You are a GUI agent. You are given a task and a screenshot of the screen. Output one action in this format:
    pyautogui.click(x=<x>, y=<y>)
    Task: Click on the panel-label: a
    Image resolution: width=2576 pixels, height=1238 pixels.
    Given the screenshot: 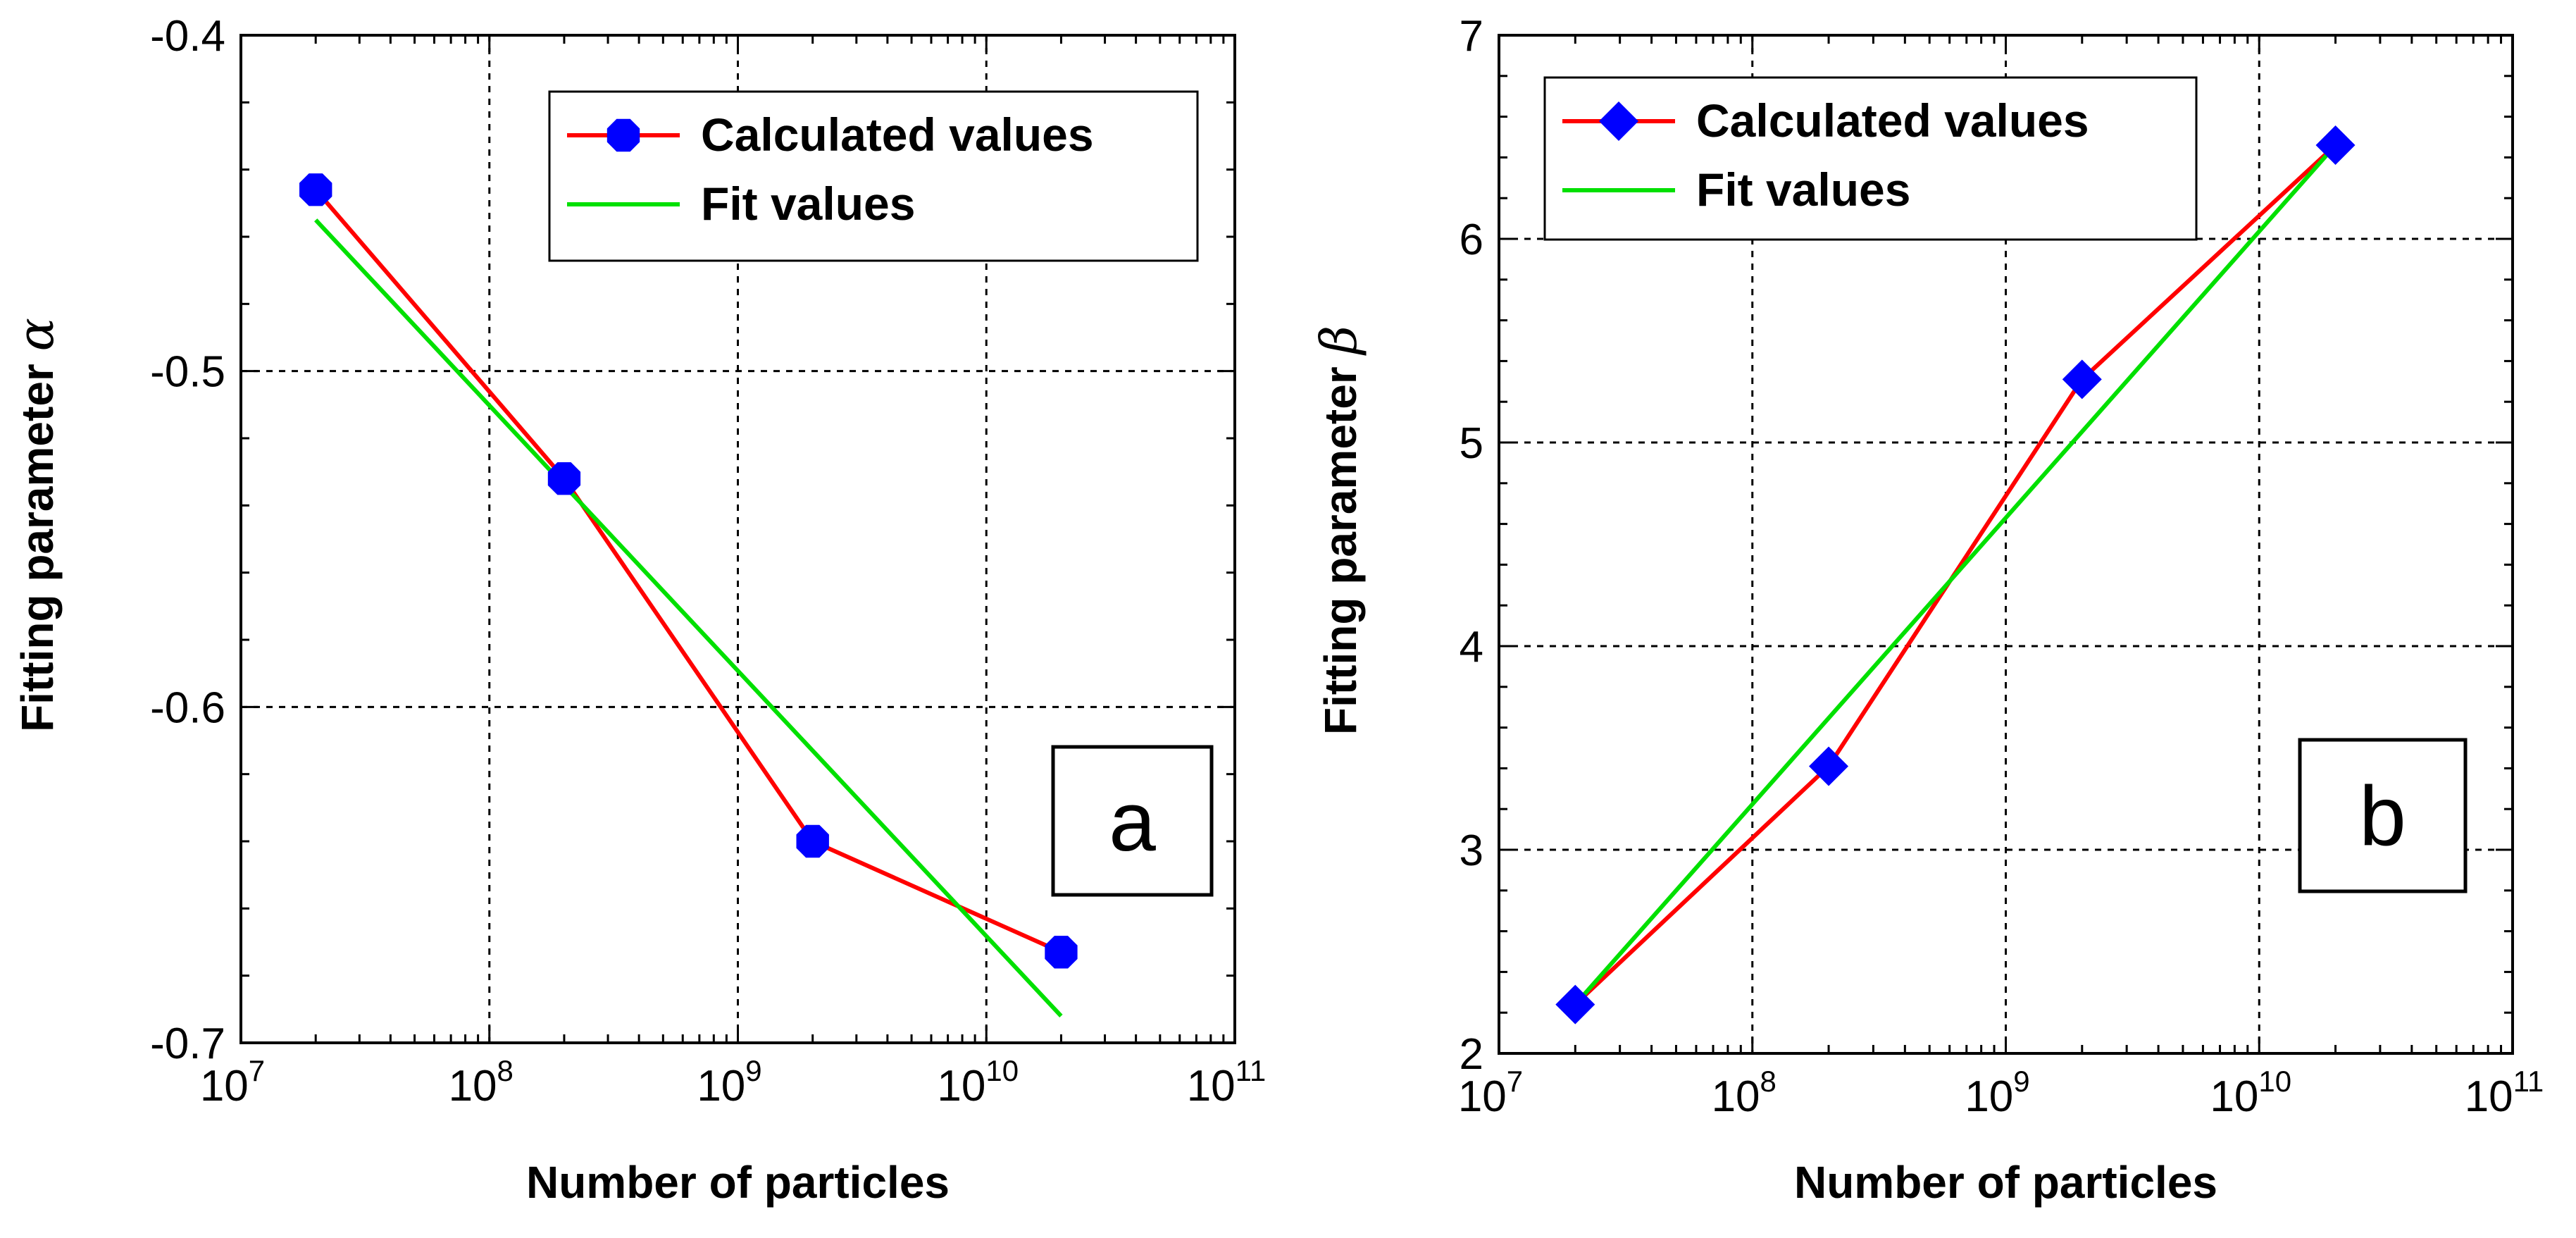 What is the action you would take?
    pyautogui.click(x=1132, y=821)
    